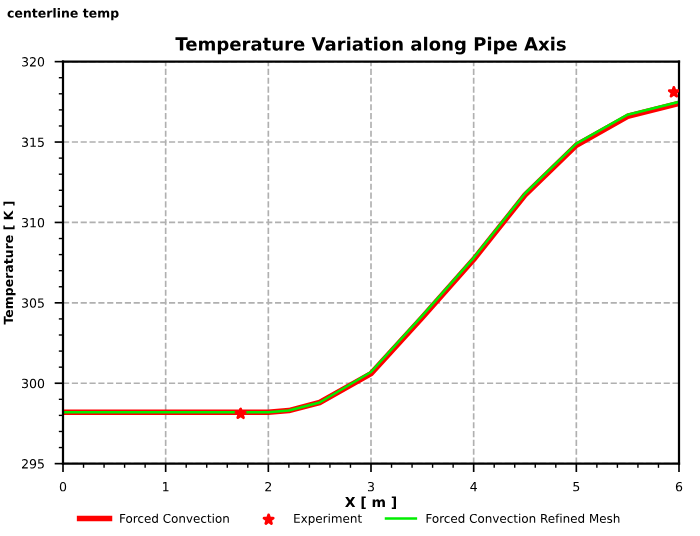 This screenshot has width=700, height=536. What do you see at coordinates (370, 45) in the screenshot?
I see `chart-title: Temperature Variation along Pipe Axis` at bounding box center [370, 45].